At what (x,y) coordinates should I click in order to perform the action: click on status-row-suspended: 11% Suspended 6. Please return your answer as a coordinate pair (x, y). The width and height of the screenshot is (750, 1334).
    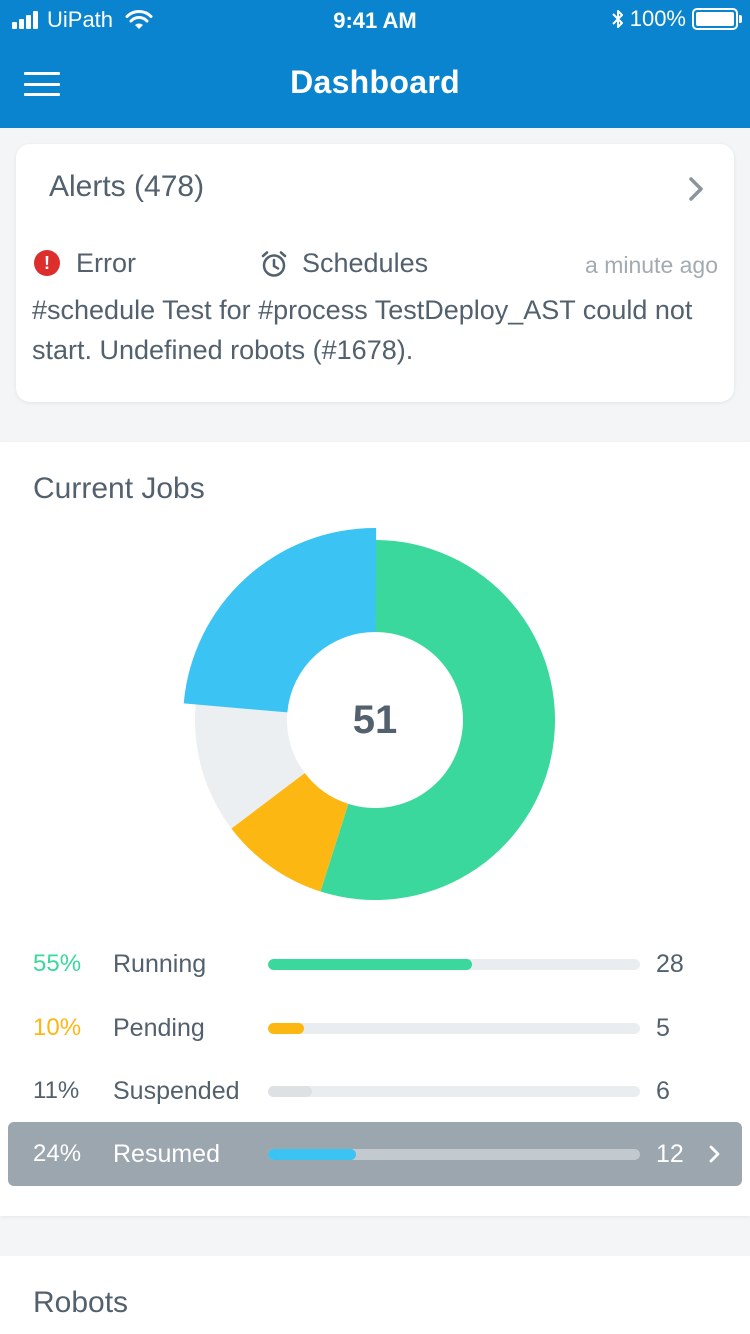
    Looking at the image, I should click on (375, 1091).